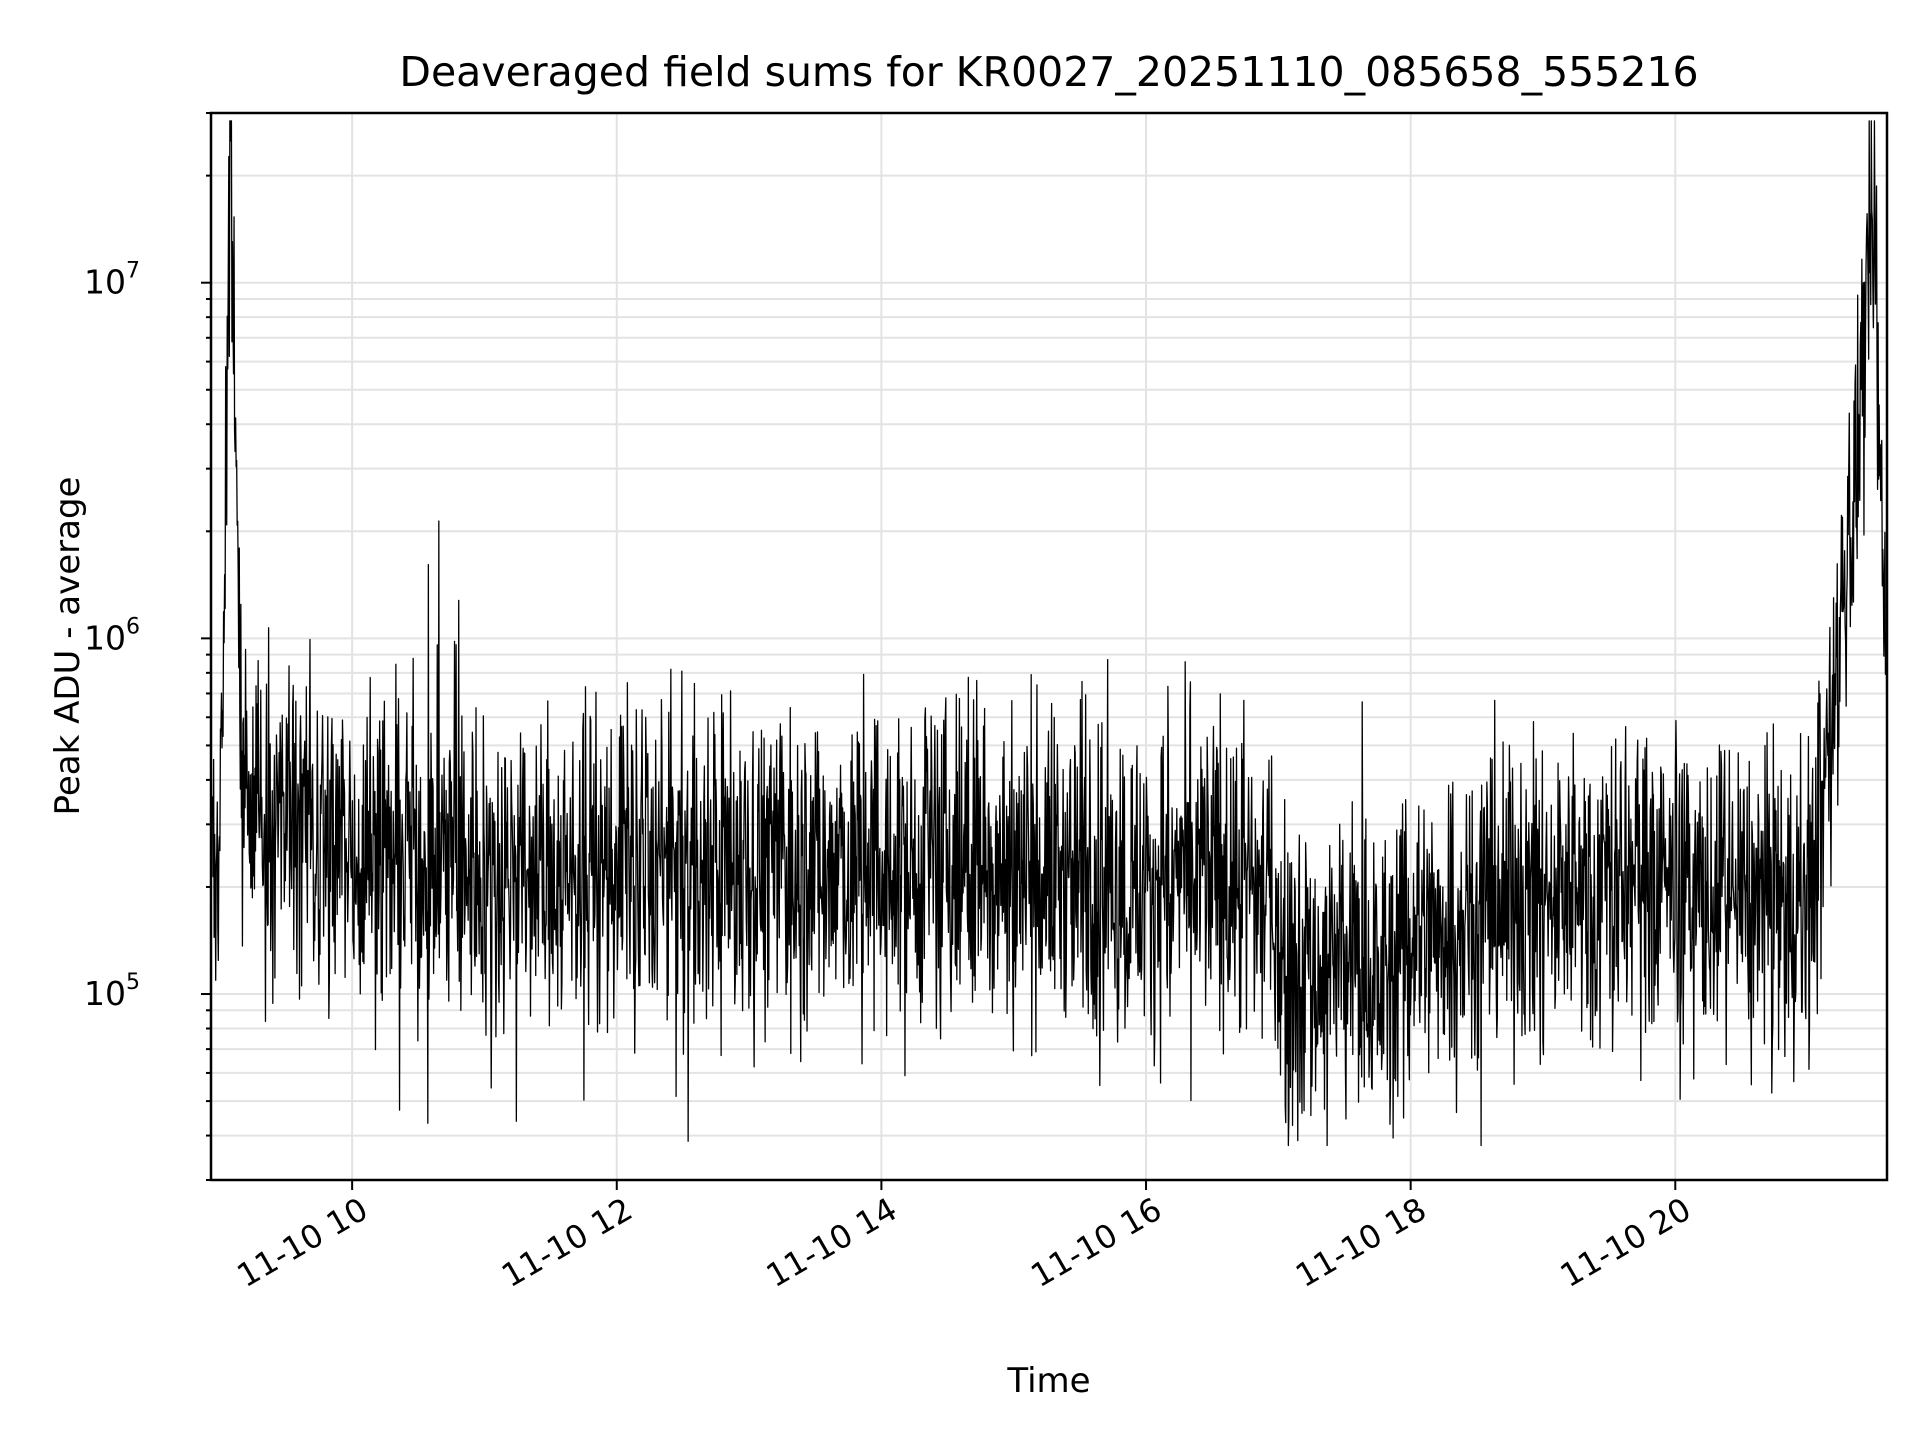 The height and width of the screenshot is (1445, 1920). I want to click on y-tick-exponent: 5, so click(133, 982).